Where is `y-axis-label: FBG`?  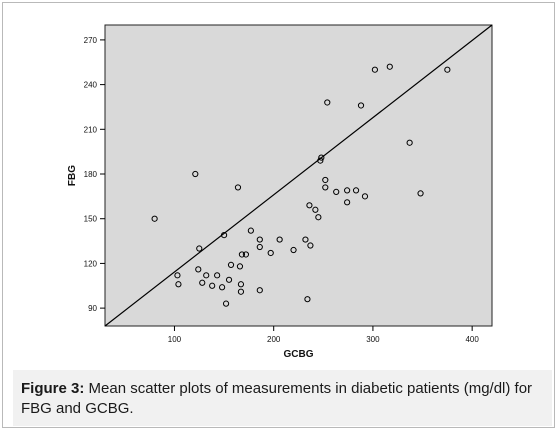
y-axis-label: FBG is located at coordinates (72, 175).